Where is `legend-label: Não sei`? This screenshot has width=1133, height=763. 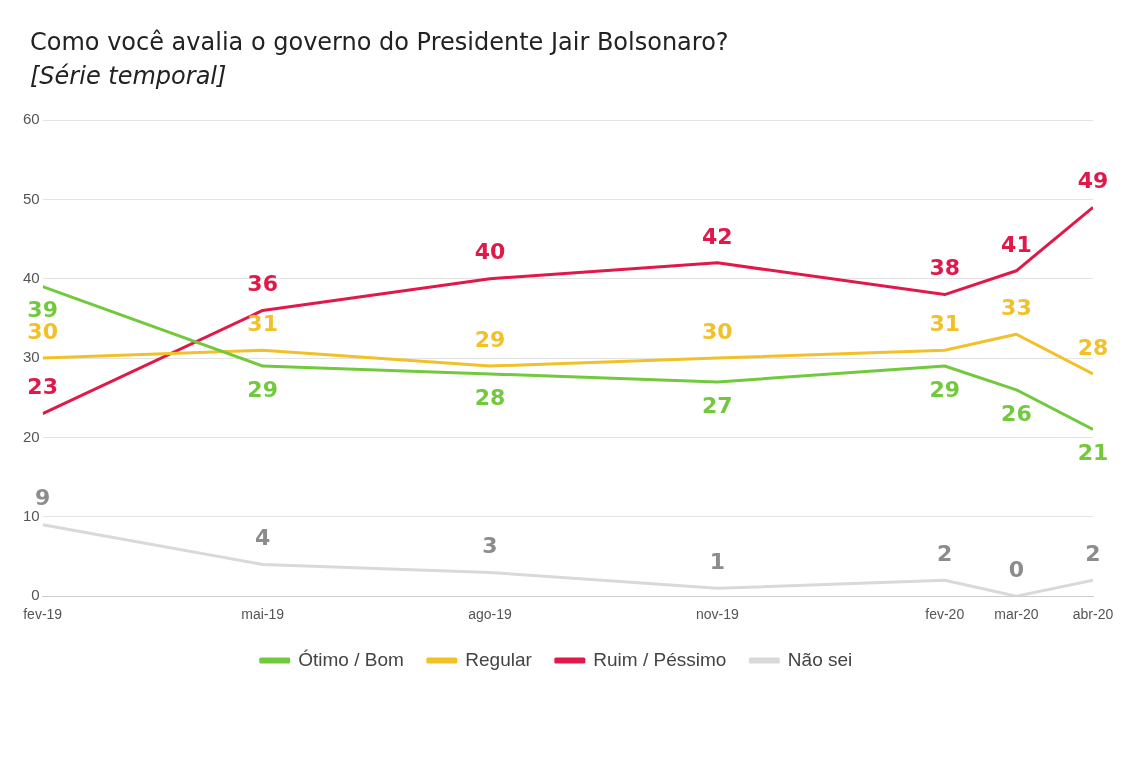 legend-label: Não sei is located at coordinates (820, 659).